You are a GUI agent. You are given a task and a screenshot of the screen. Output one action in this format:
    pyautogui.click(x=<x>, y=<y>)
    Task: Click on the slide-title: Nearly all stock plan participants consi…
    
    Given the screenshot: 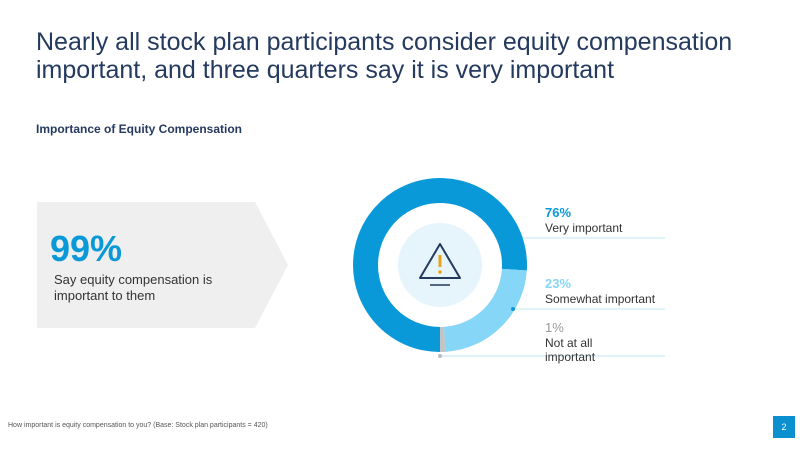 What is the action you would take?
    pyautogui.click(x=384, y=56)
    